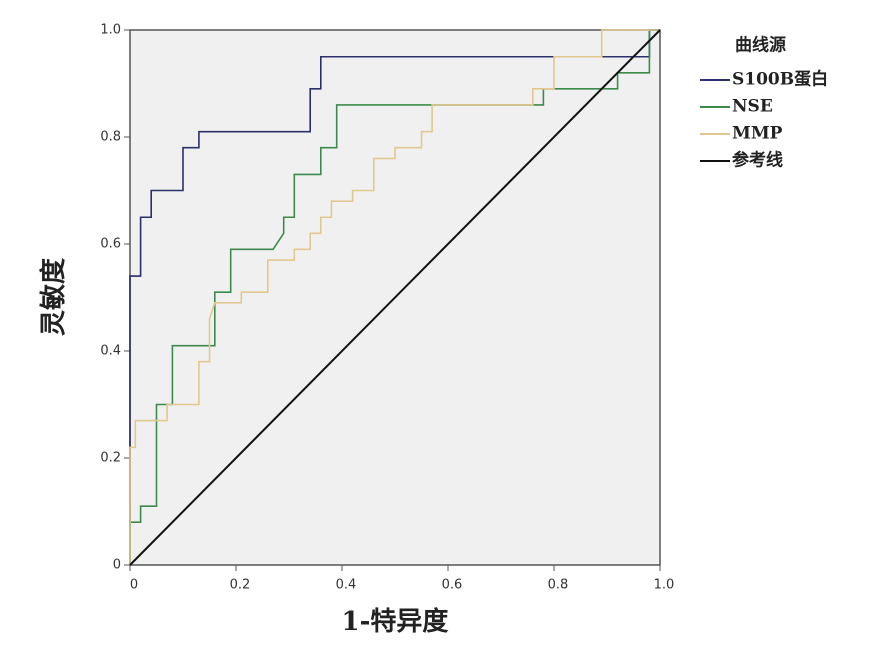  What do you see at coordinates (664, 585) in the screenshot?
I see `x-tick-label: 1.0` at bounding box center [664, 585].